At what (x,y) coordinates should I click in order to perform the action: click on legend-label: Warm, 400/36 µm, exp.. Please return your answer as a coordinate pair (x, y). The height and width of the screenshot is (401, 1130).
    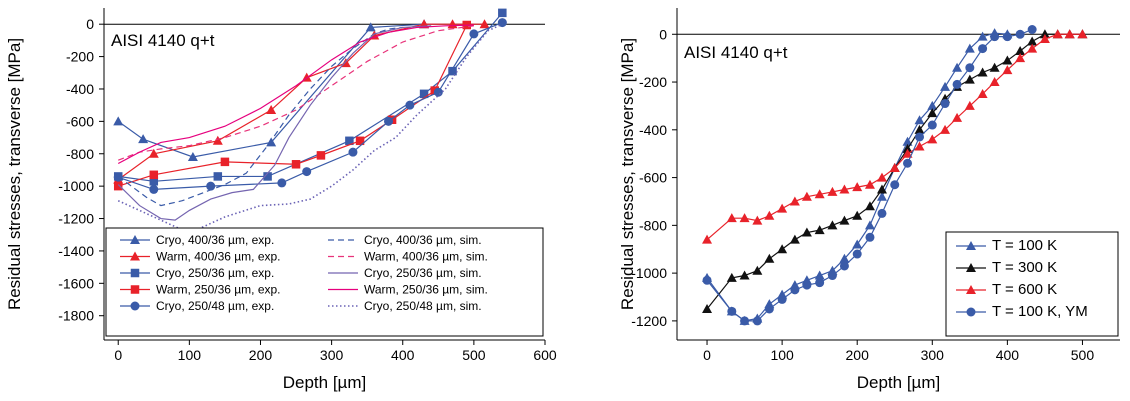
    Looking at the image, I should click on (218, 257).